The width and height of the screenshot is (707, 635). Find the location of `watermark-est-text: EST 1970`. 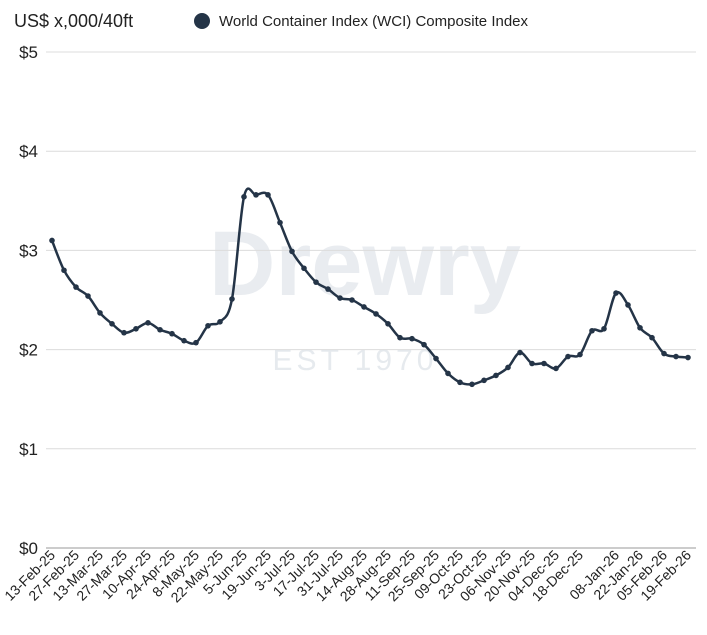

watermark-est-text: EST 1970 is located at coordinates (355, 360).